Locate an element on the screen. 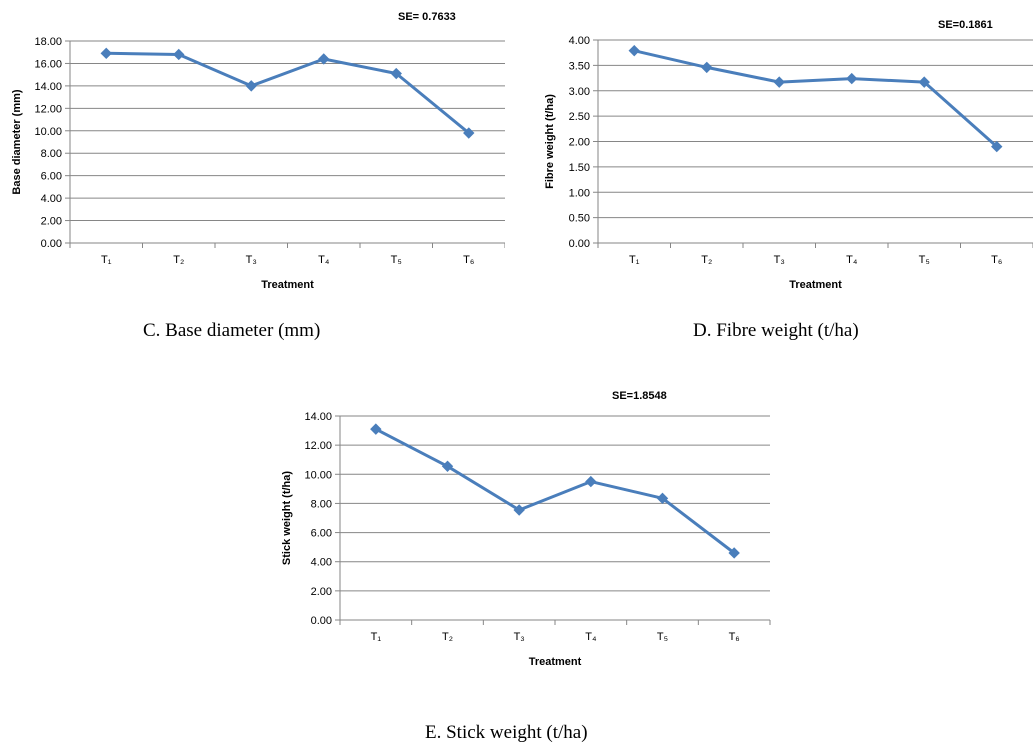  caption-stick-weight: E. Stick weight (t/ha) is located at coordinates (506, 732).